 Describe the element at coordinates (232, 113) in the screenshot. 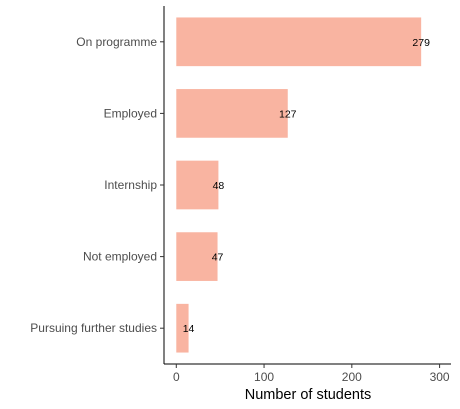

I see `bar-employed` at that location.